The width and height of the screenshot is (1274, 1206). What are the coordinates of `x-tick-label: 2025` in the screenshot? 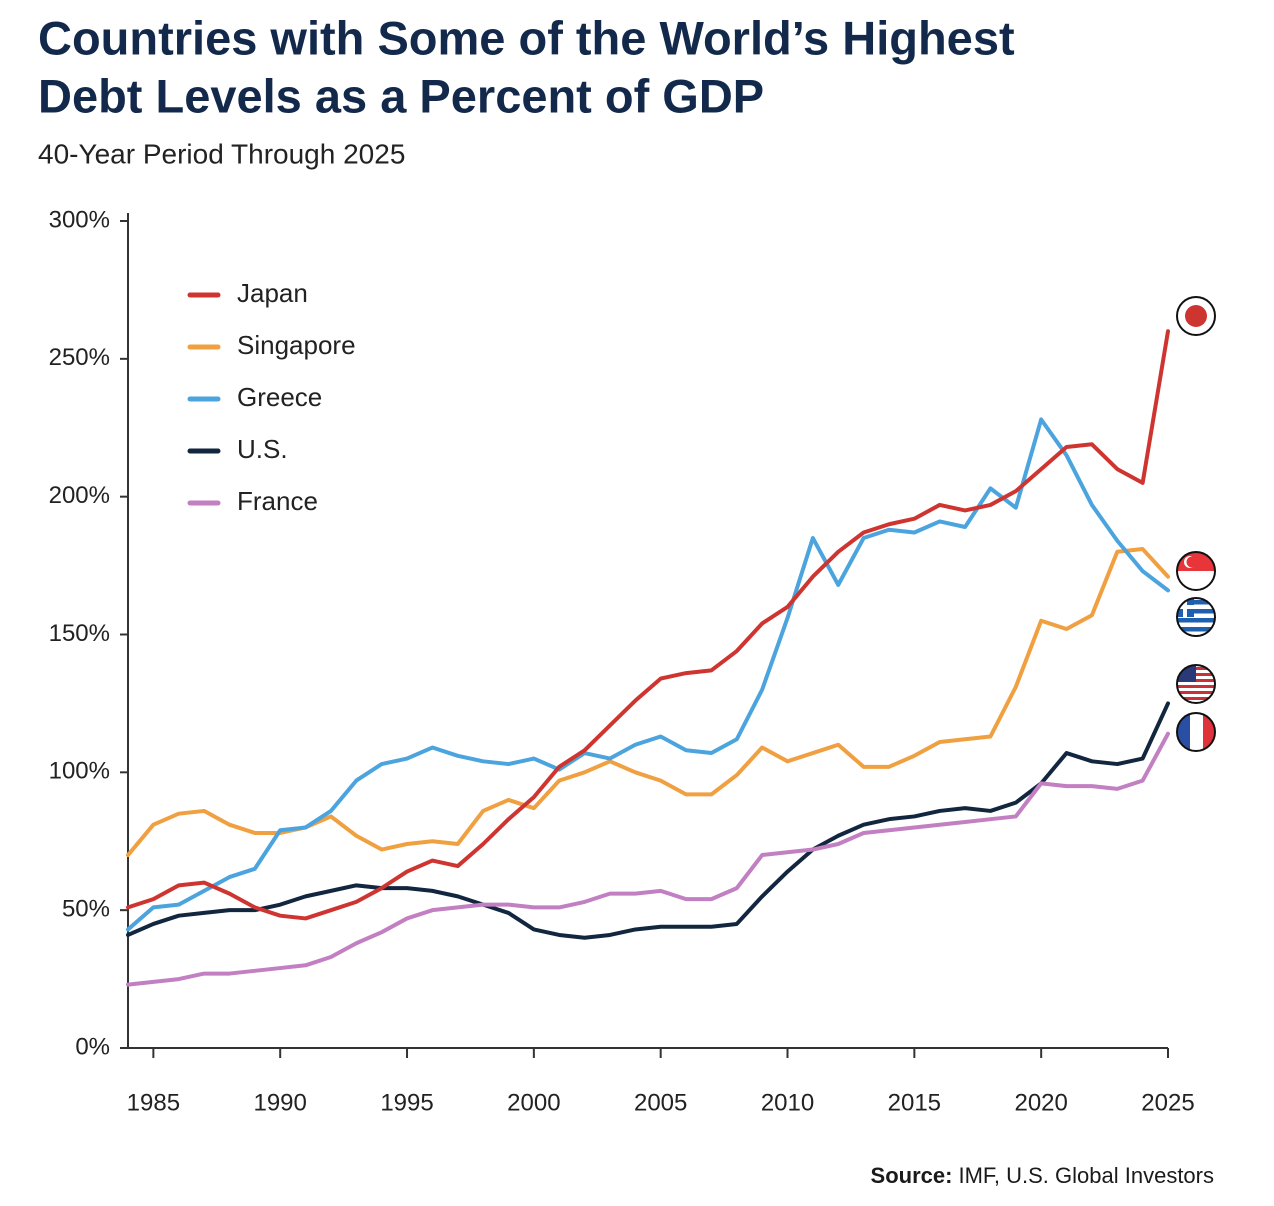 It's located at (1167, 1102).